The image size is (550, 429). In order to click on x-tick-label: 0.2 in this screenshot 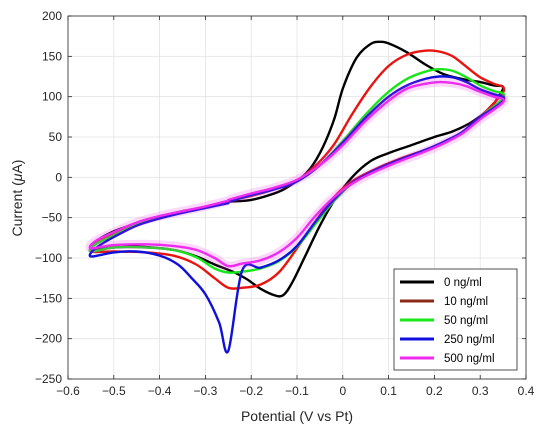, I will do `click(434, 391)`.